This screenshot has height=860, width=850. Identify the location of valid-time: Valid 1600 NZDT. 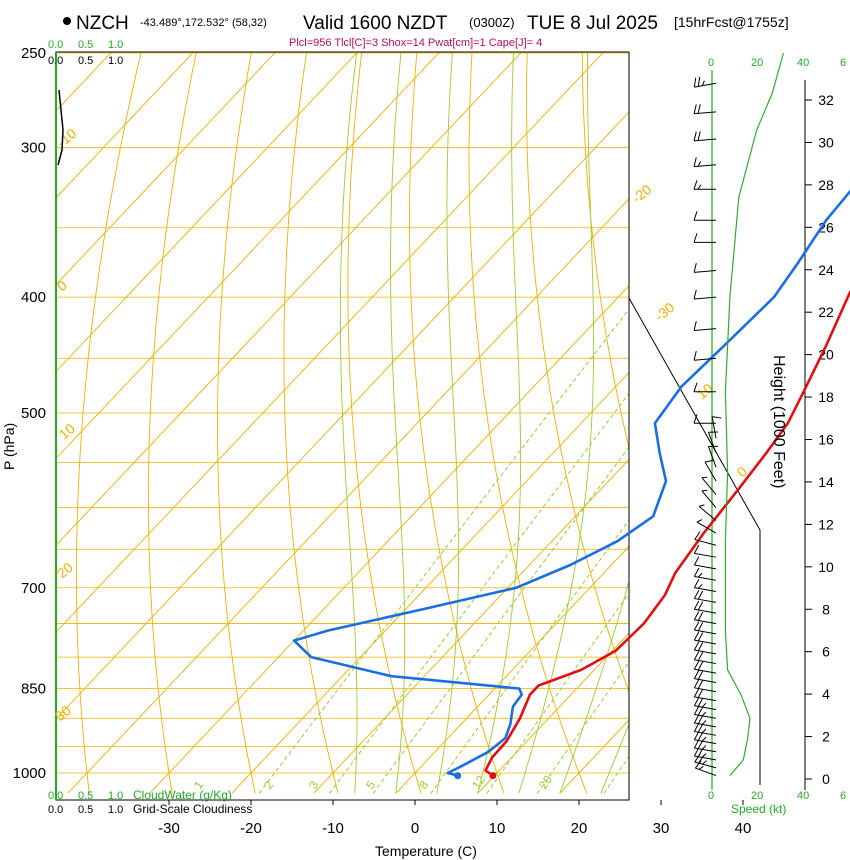
(375, 23).